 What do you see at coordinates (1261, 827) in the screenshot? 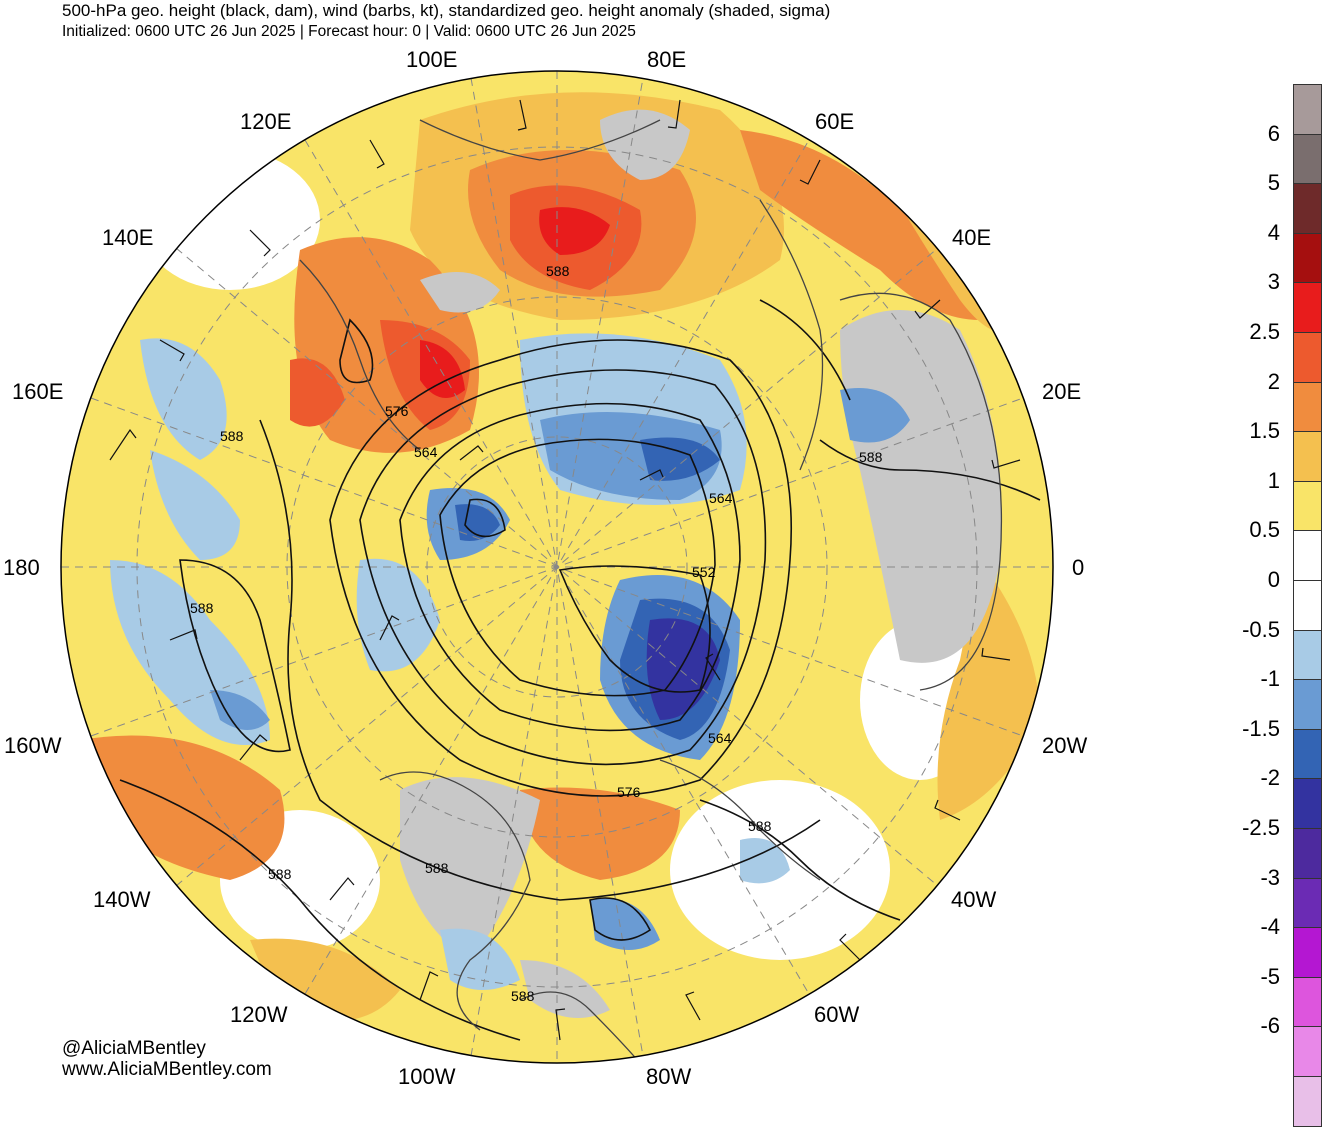
I see `colorbar-label: -2.5` at bounding box center [1261, 827].